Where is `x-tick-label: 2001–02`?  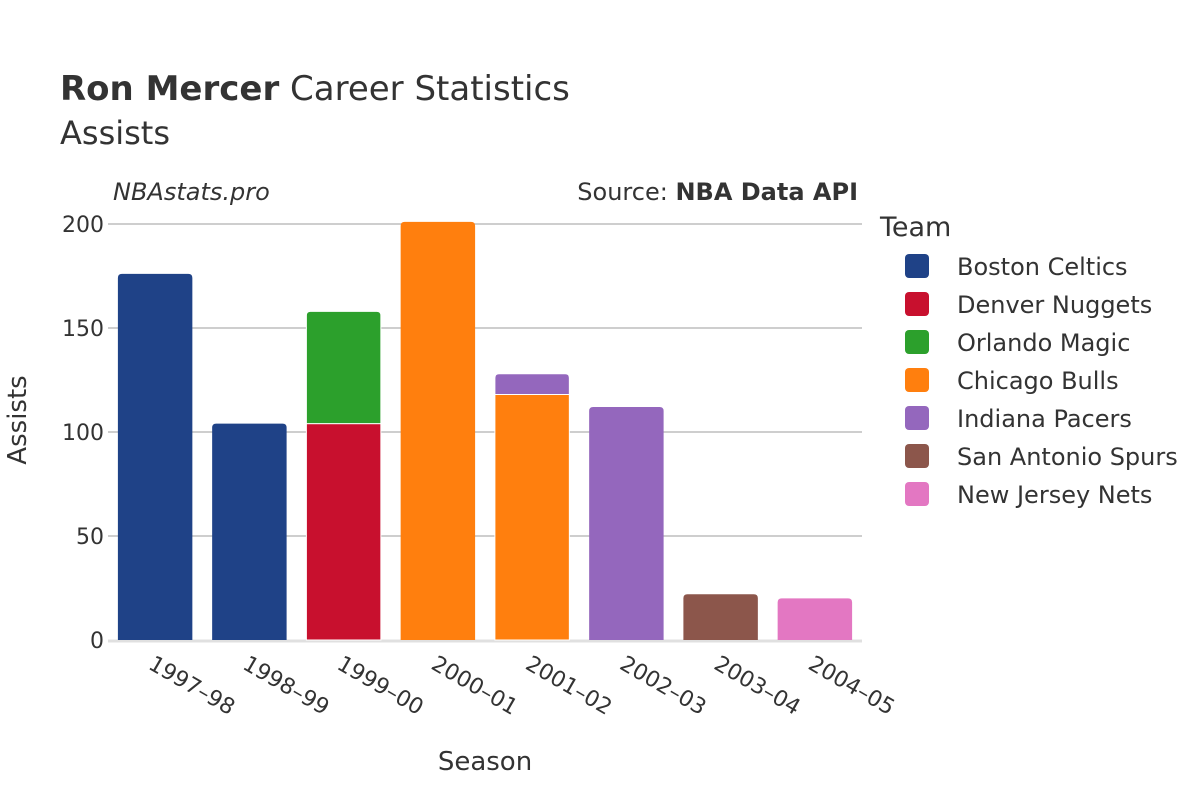 x-tick-label: 2001–02 is located at coordinates (568, 686).